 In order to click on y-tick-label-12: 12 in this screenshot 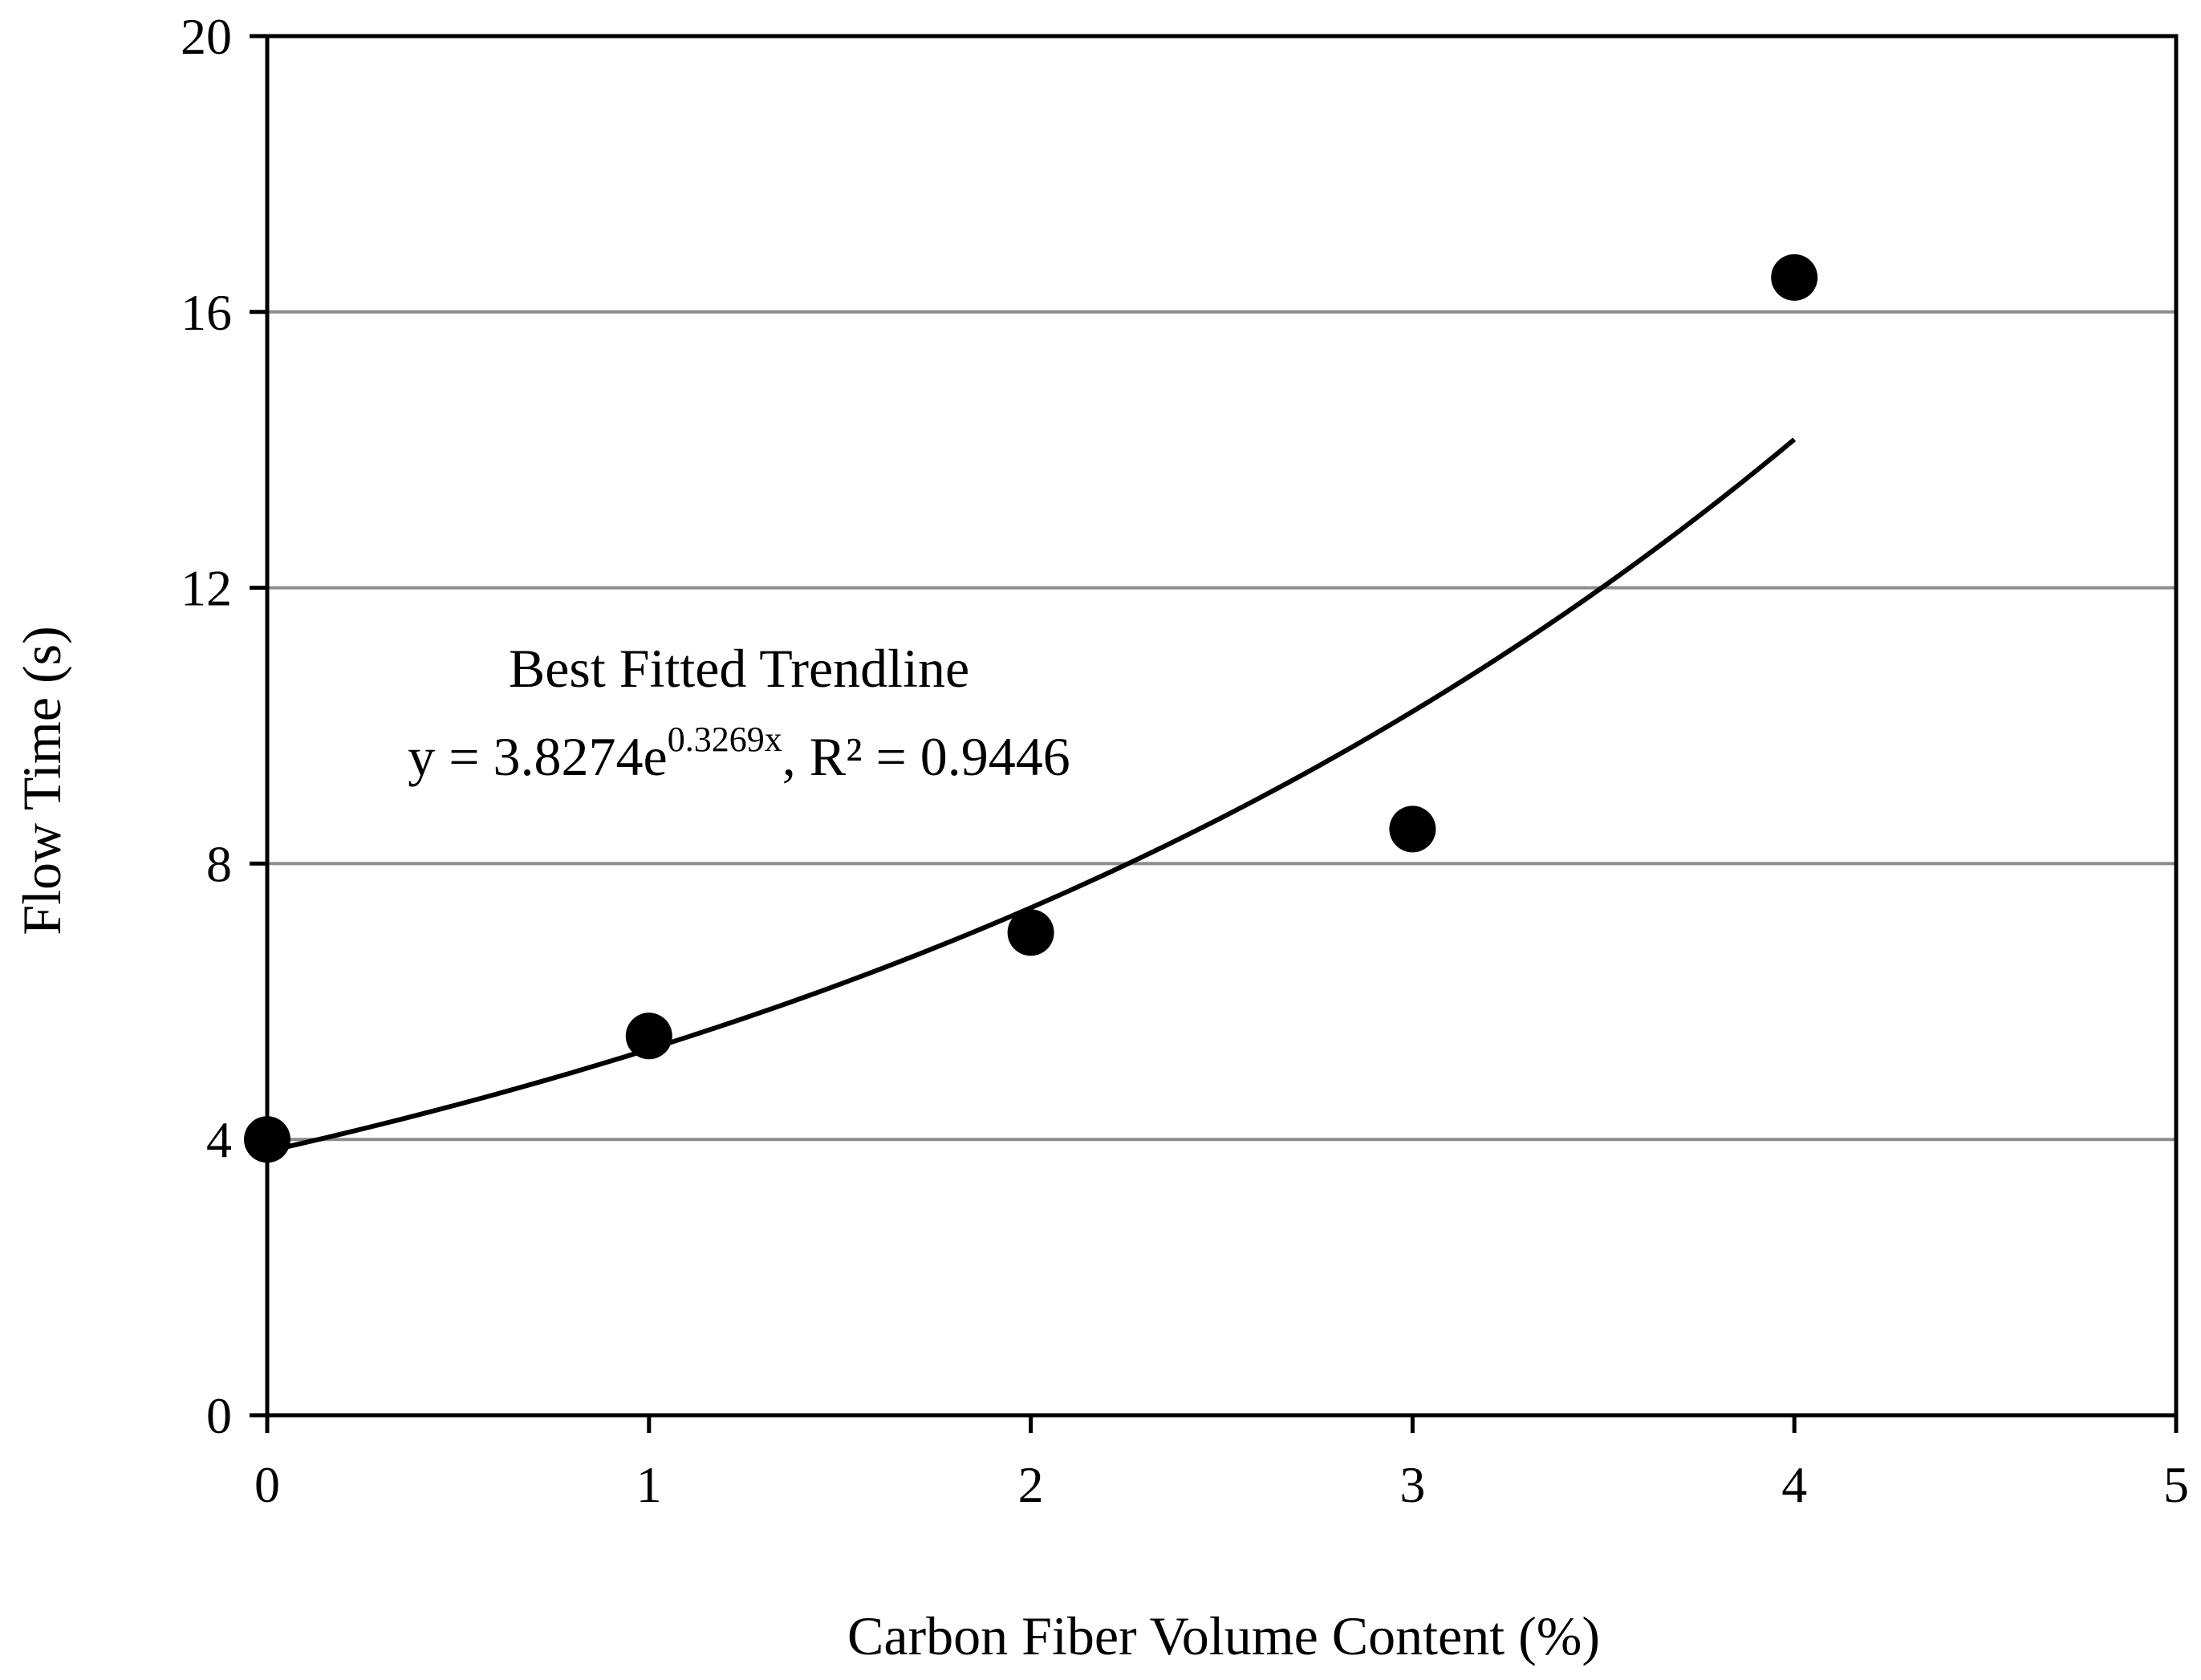, I will do `click(207, 588)`.